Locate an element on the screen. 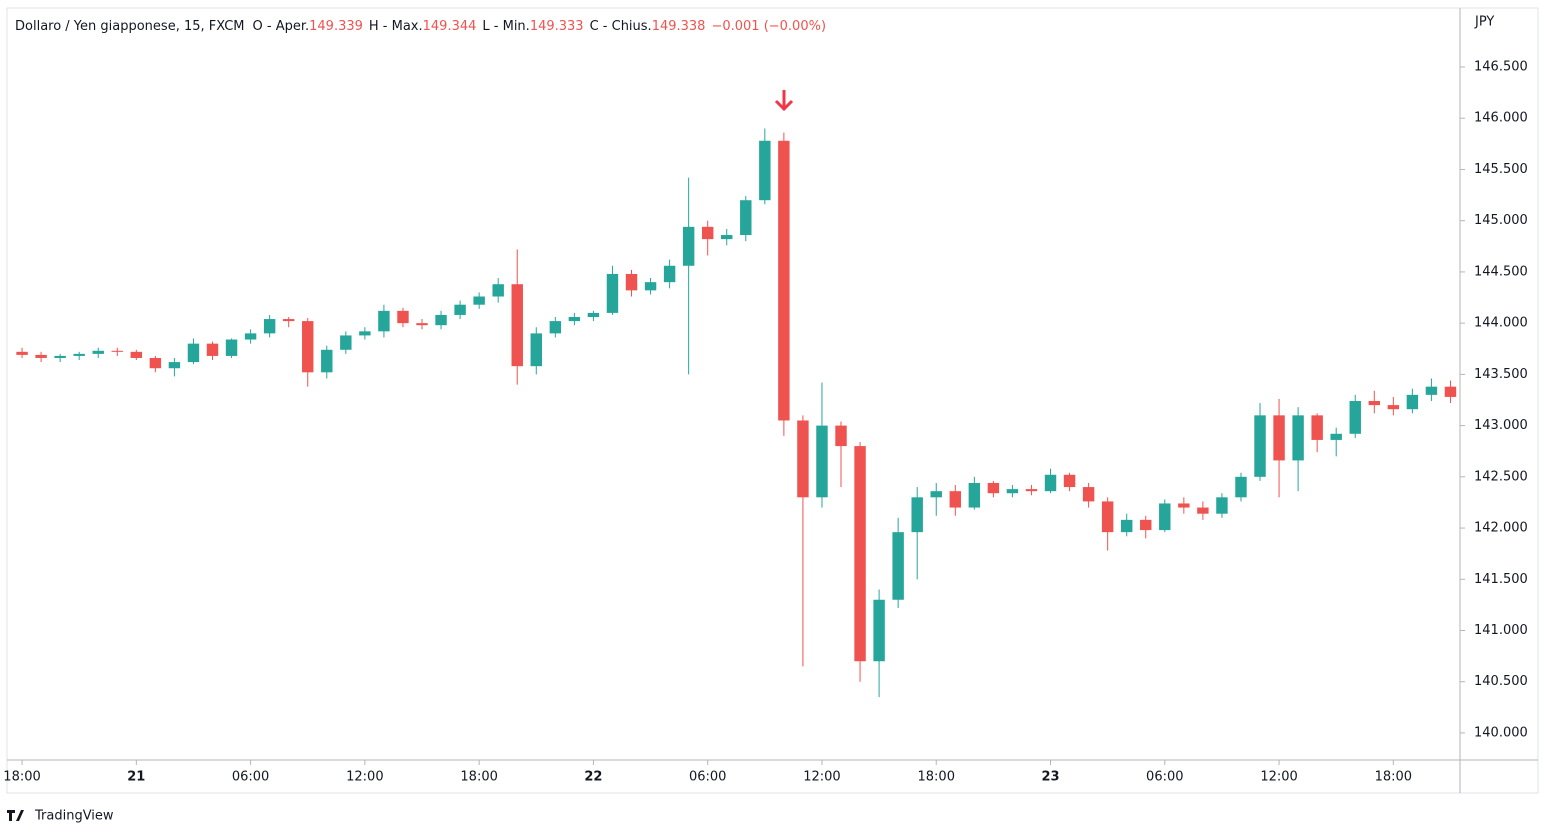 The image size is (1552, 836). y-tick-label: 145.000 is located at coordinates (1501, 220).